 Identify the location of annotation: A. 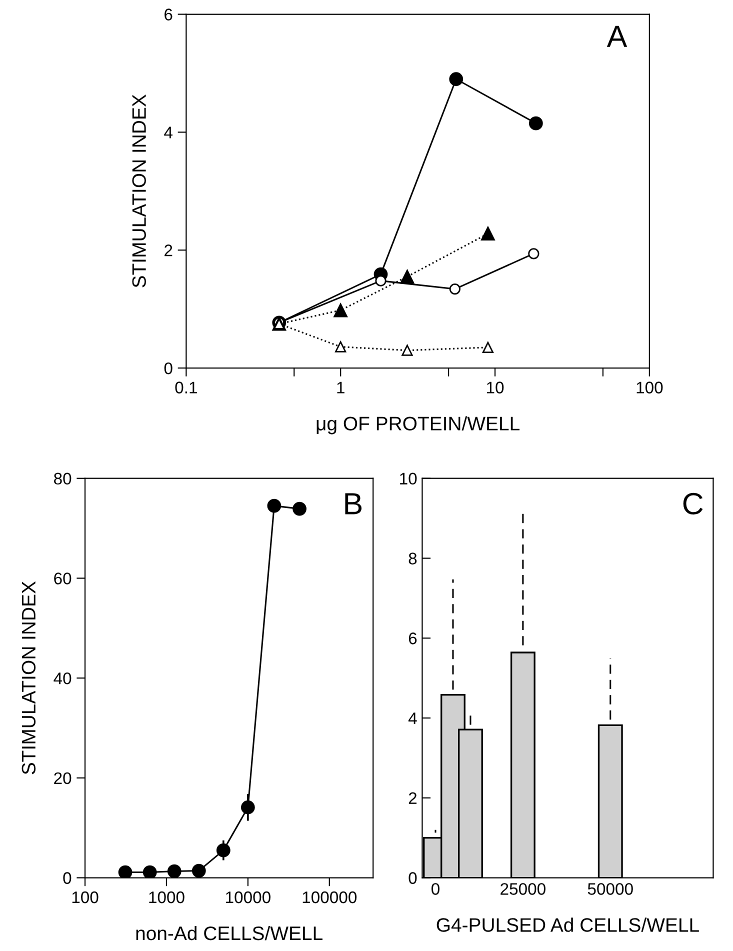
(617, 36).